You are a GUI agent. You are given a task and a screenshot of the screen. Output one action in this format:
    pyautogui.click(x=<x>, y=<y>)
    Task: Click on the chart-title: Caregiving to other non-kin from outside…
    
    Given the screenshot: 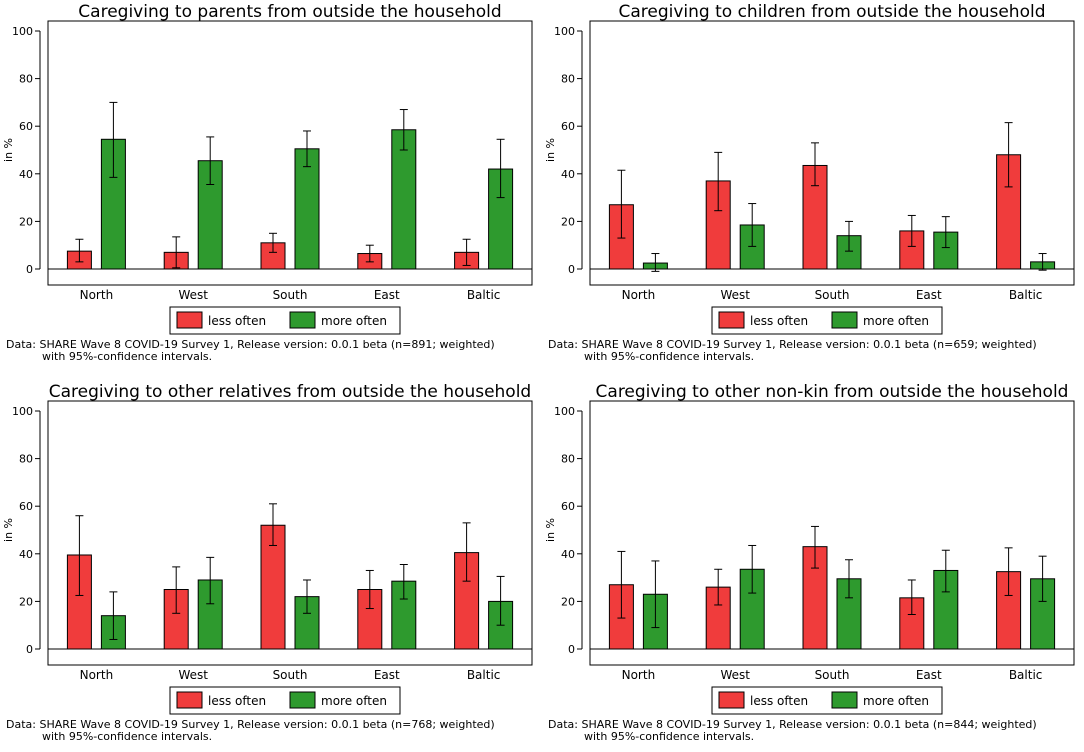 What is the action you would take?
    pyautogui.click(x=832, y=392)
    